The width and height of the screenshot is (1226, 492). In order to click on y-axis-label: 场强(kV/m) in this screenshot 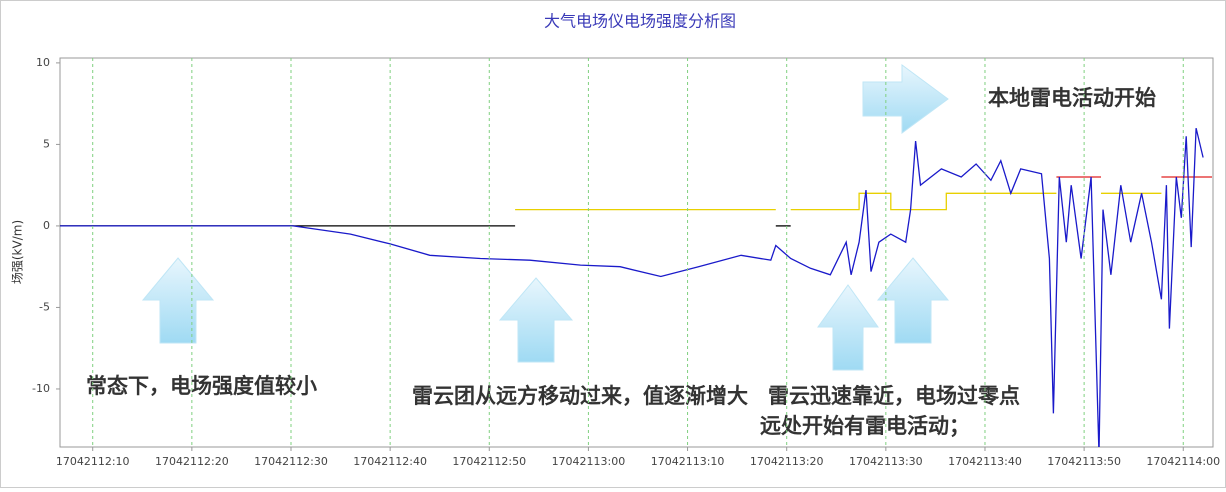, I will do `click(18, 252)`.